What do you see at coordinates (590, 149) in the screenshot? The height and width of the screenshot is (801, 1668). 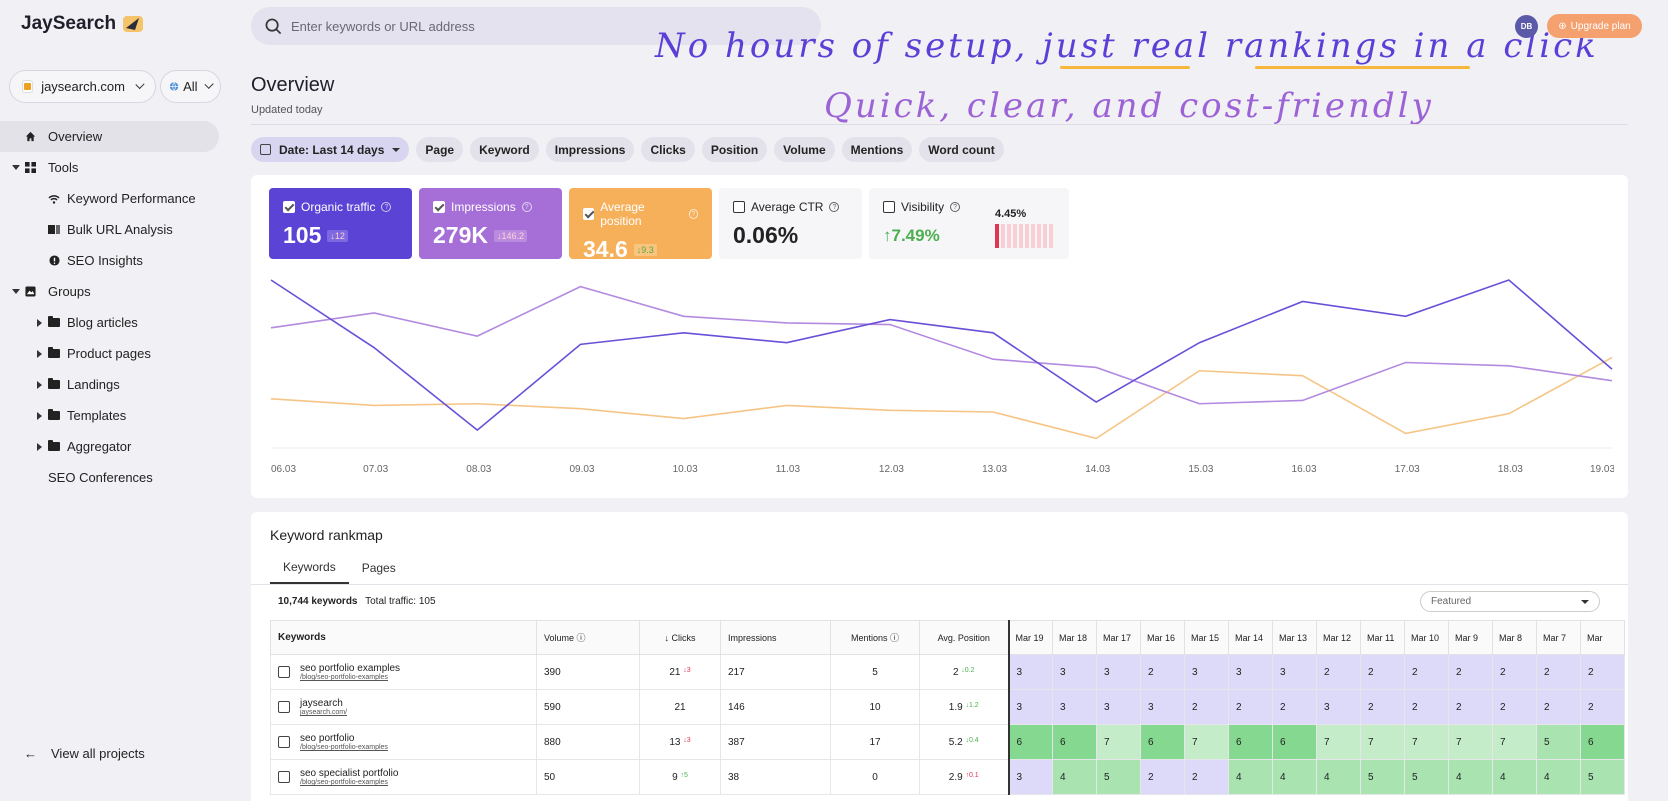 I see `impressions-filter-chip: Impressions` at bounding box center [590, 149].